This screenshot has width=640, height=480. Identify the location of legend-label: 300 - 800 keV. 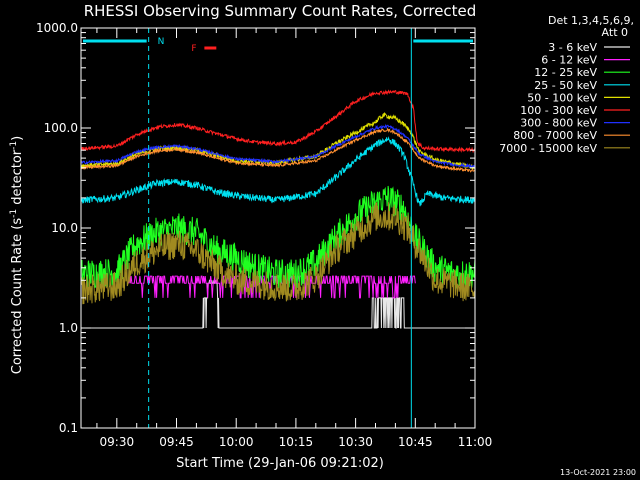
(558, 123).